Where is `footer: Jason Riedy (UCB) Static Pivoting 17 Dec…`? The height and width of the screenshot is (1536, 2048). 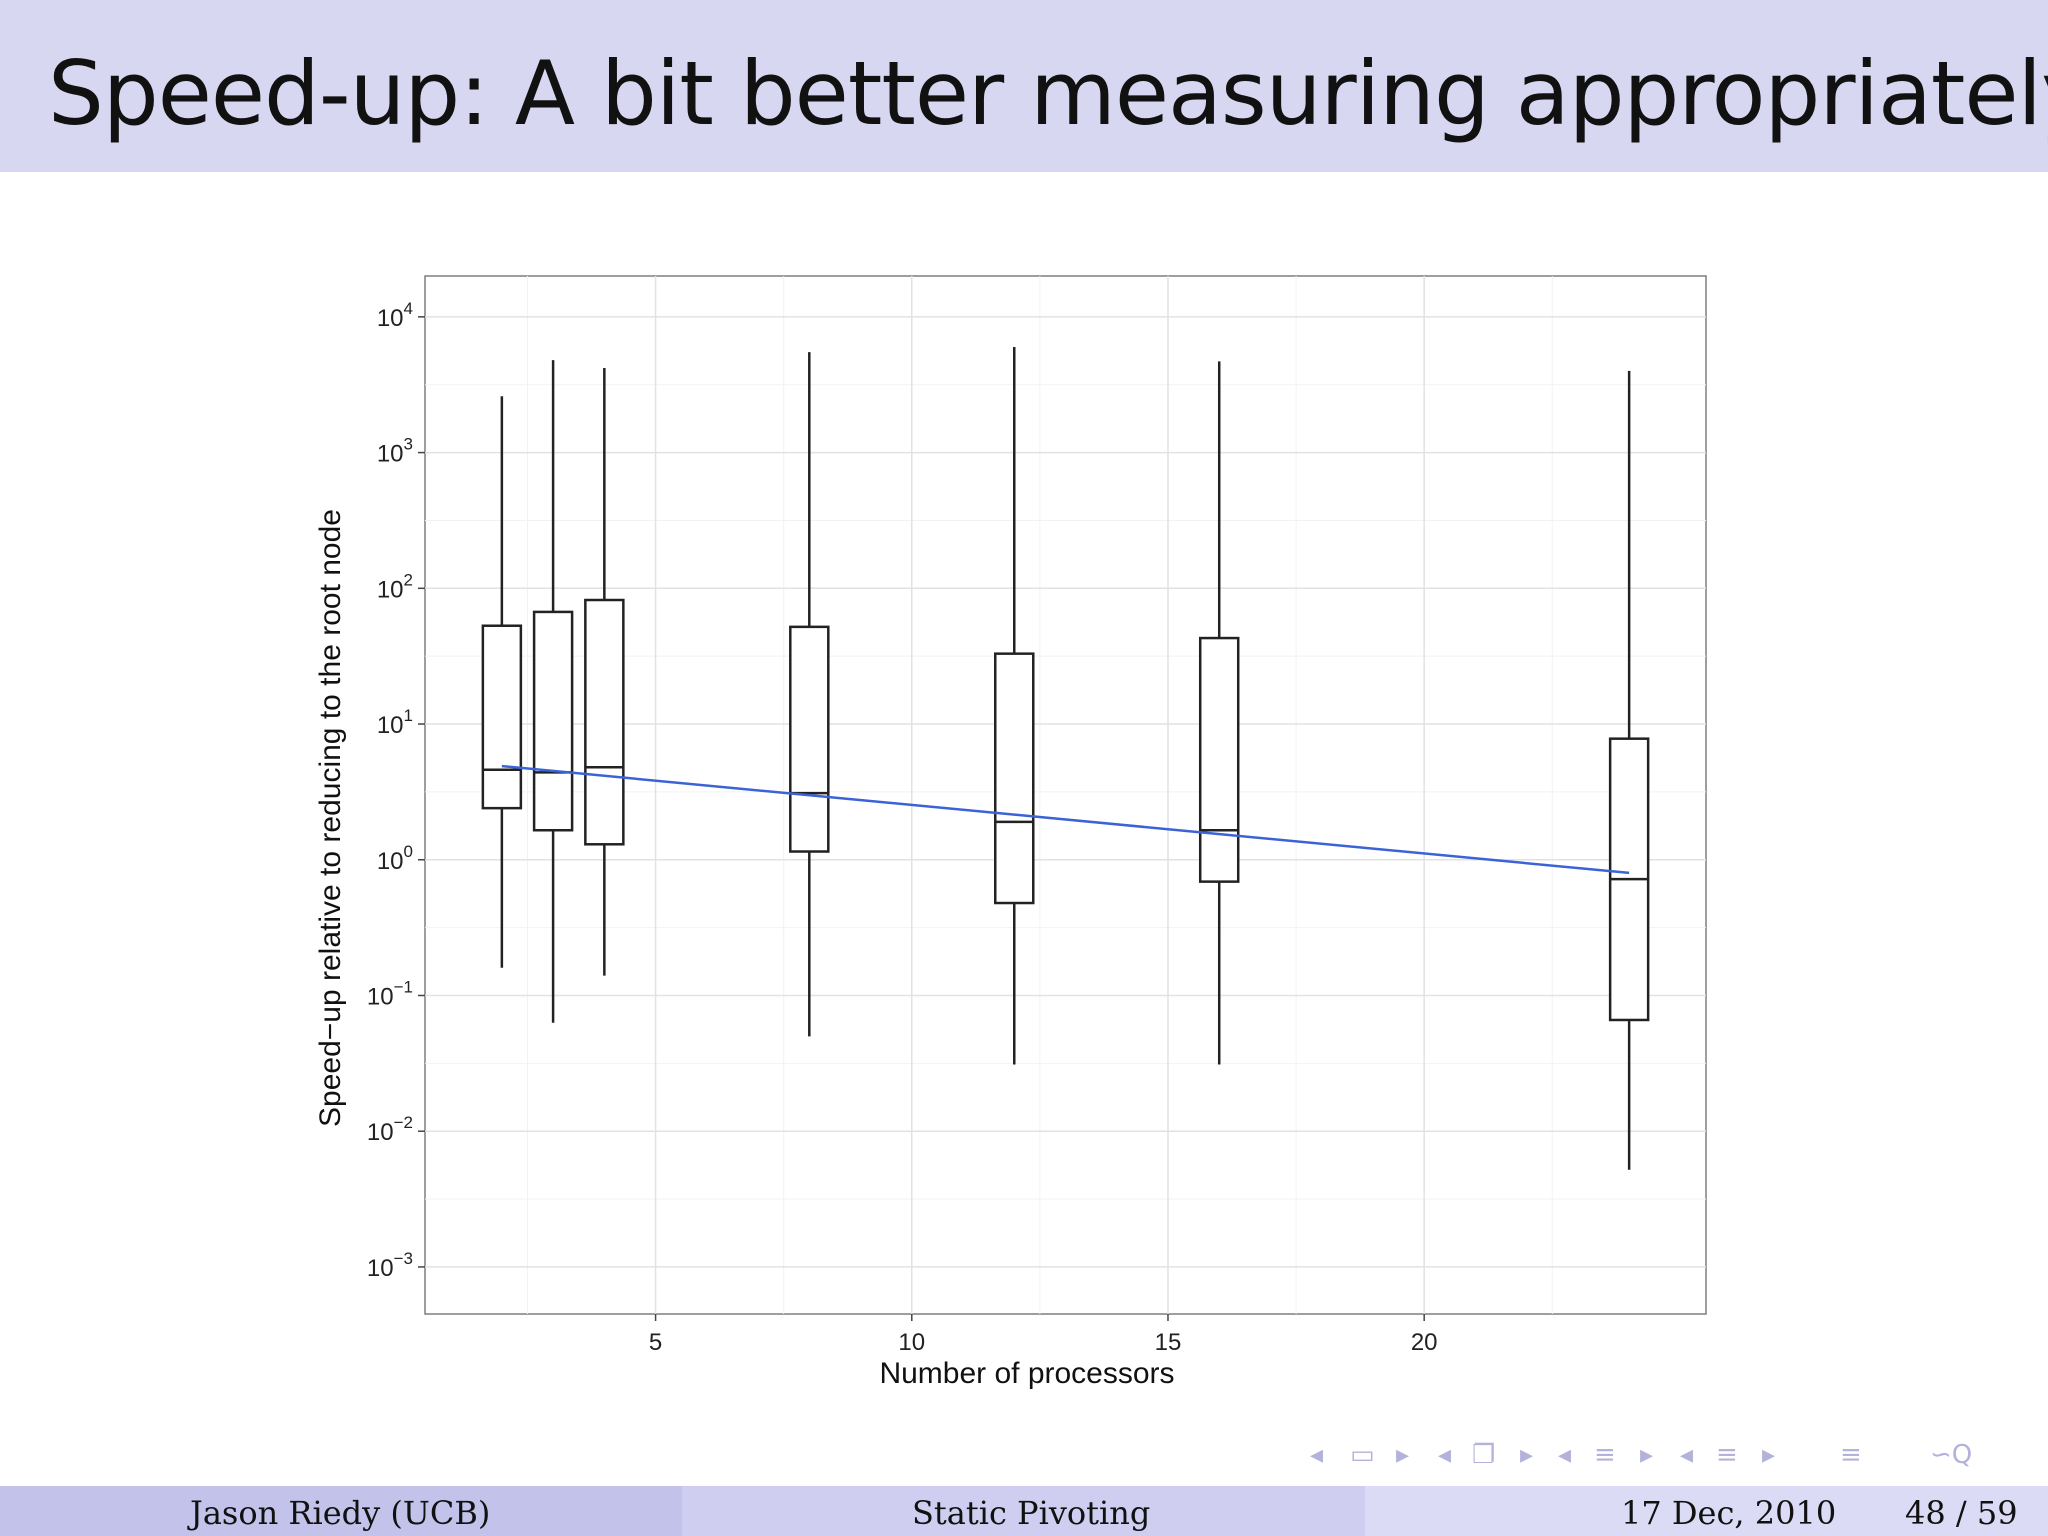 footer: Jason Riedy (UCB) Static Pivoting 17 Dec… is located at coordinates (1024, 1511).